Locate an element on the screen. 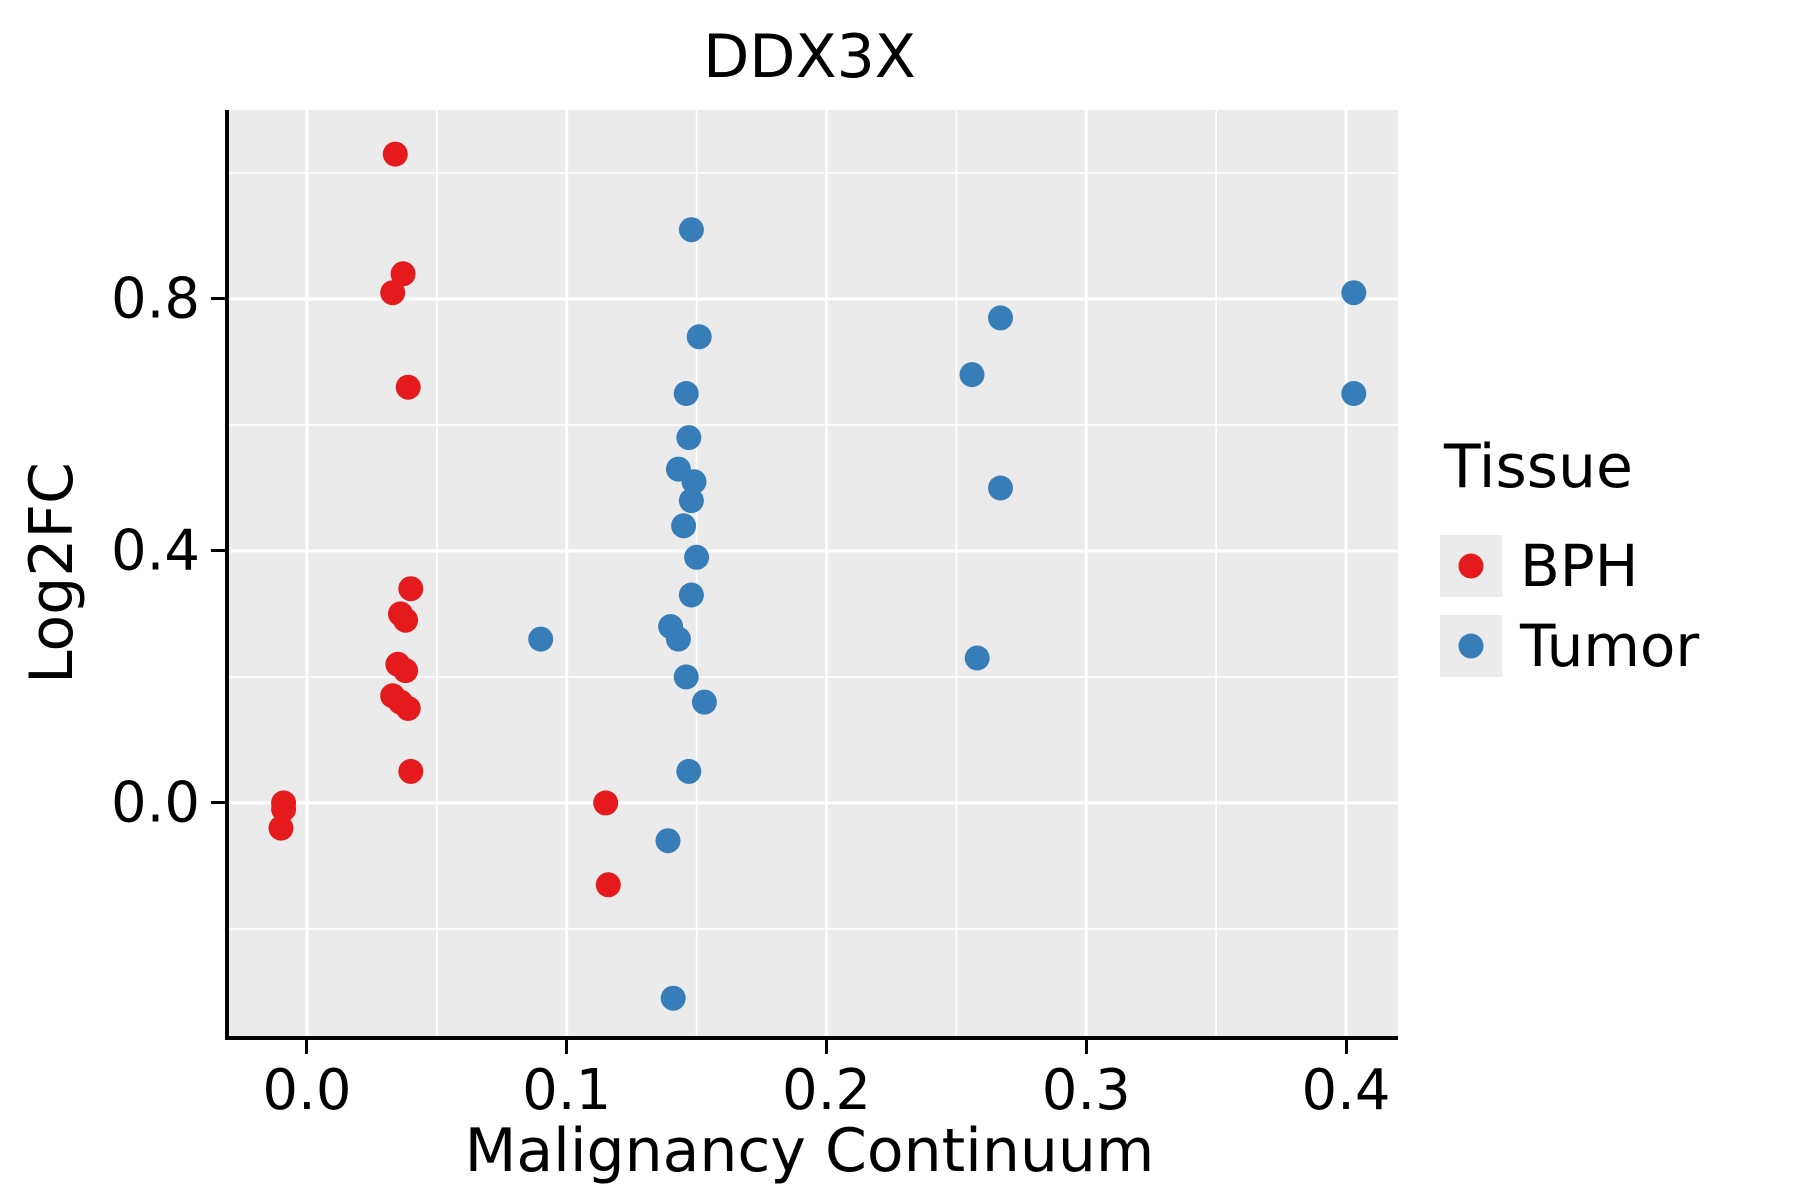 This screenshot has width=1800, height=1200. x-tick-label: 0.2 is located at coordinates (826, 1090).